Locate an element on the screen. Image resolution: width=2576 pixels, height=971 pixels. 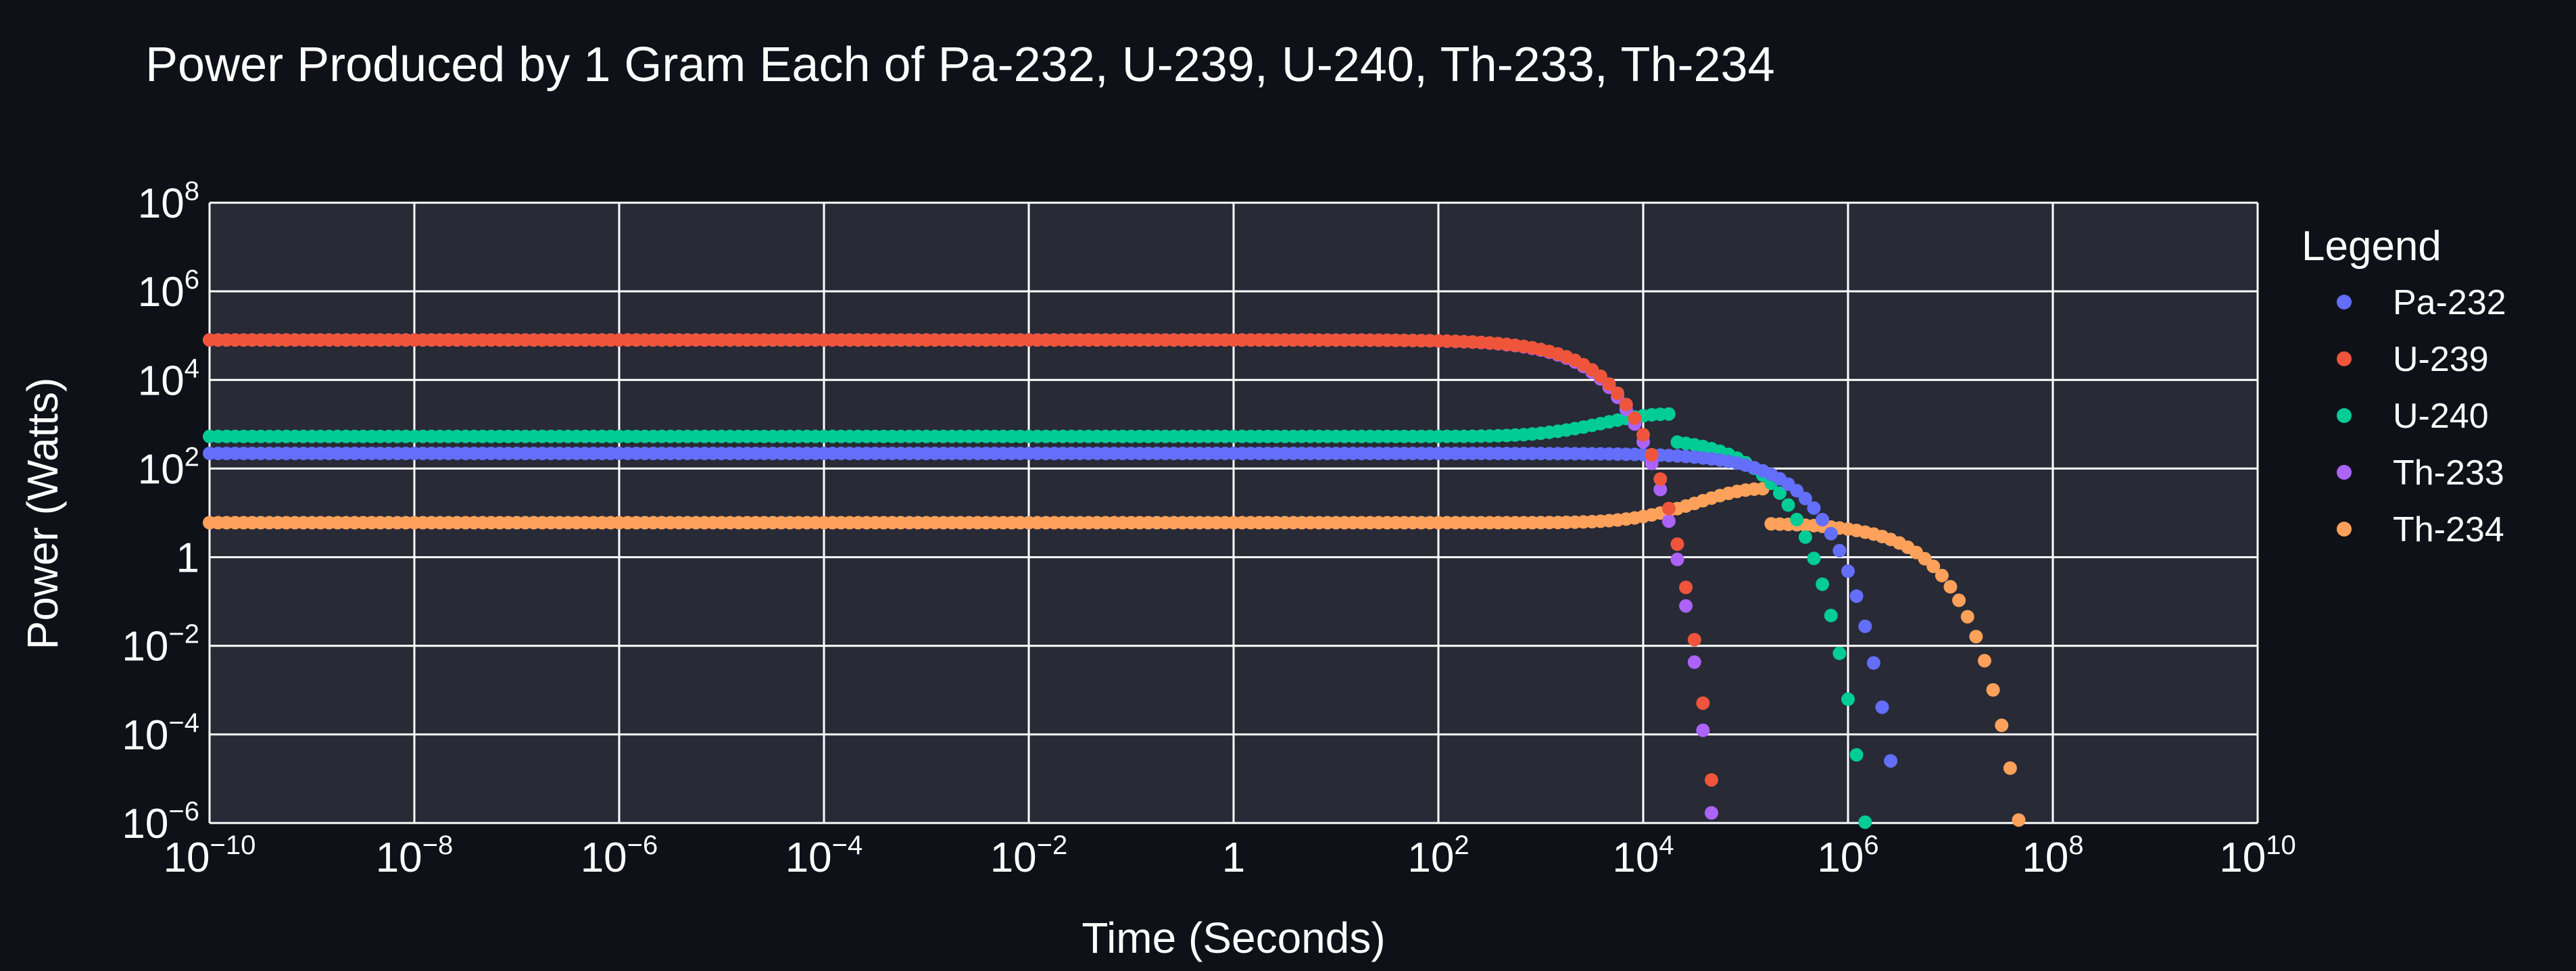
legend-label: Pa-232 is located at coordinates (2449, 302).